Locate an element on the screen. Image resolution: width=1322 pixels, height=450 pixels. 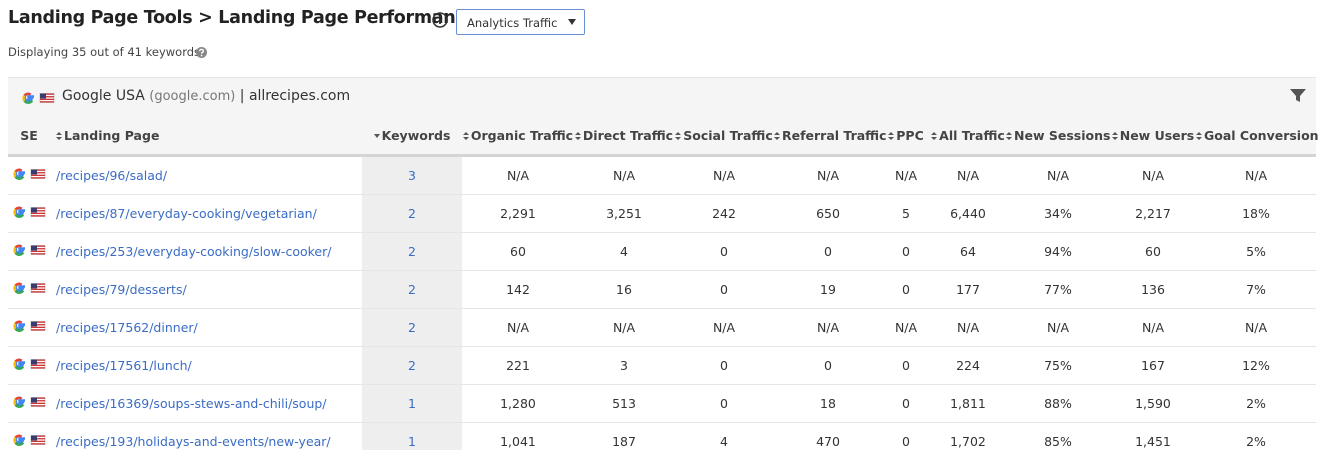
metric-cell: 6,440 is located at coordinates (968, 213).